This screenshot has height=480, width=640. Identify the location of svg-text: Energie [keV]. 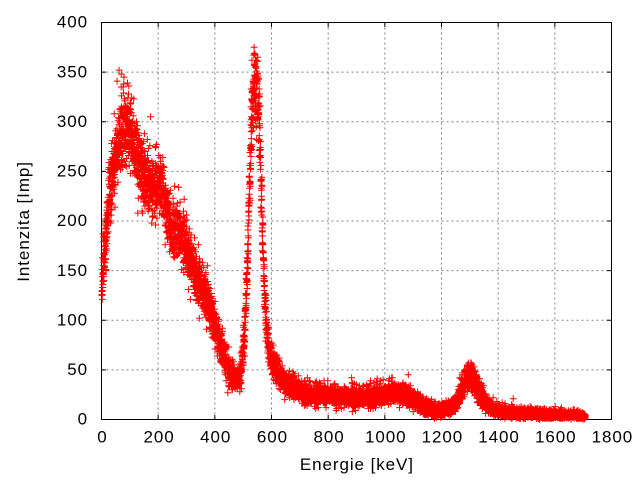
(357, 464).